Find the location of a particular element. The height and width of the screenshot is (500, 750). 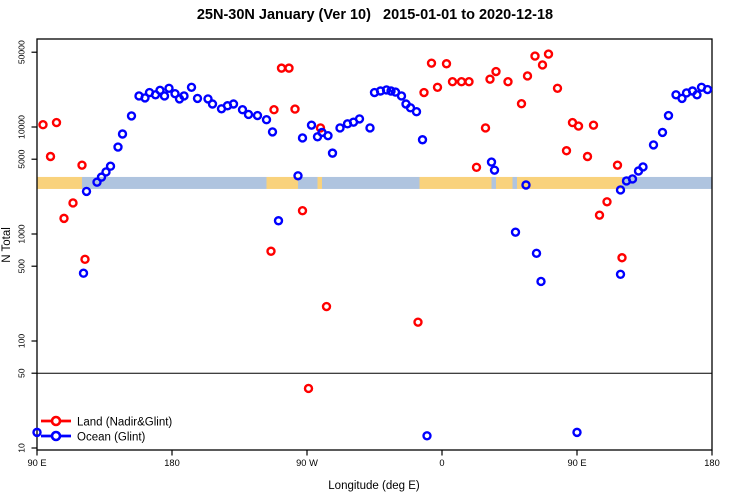

y-tick-label: 1000 is located at coordinates (22, 233).